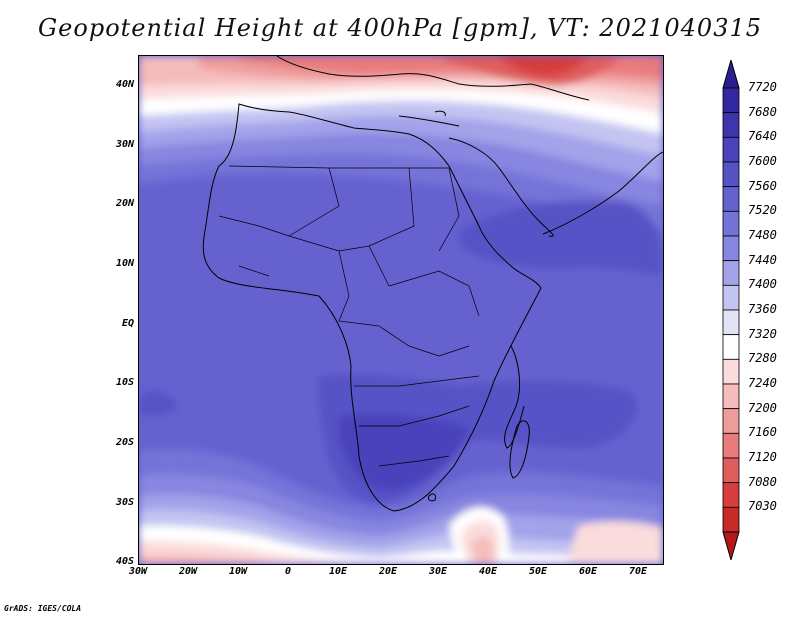 Image resolution: width=800 pixels, height=618 pixels. I want to click on colorbar-label: 7240, so click(762, 383).